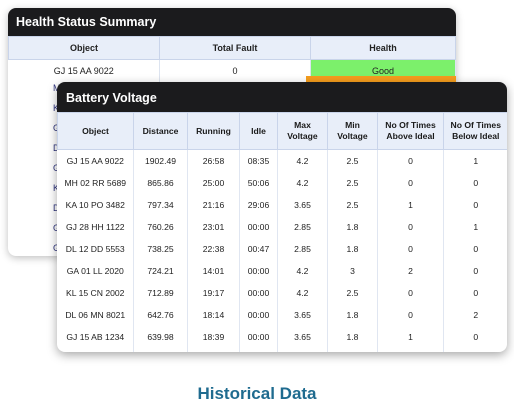  What do you see at coordinates (282, 183) in the screenshot?
I see `table-row: MH 02 RR 5689 865.86 25:00 50:06 4.2 2.5 0 0` at bounding box center [282, 183].